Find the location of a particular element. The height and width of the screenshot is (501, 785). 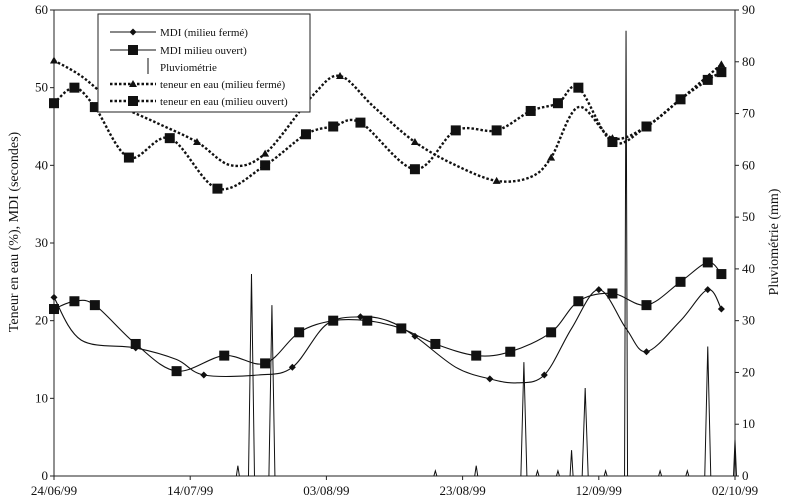

x-tick-label: 03/08/99 is located at coordinates (326, 490).